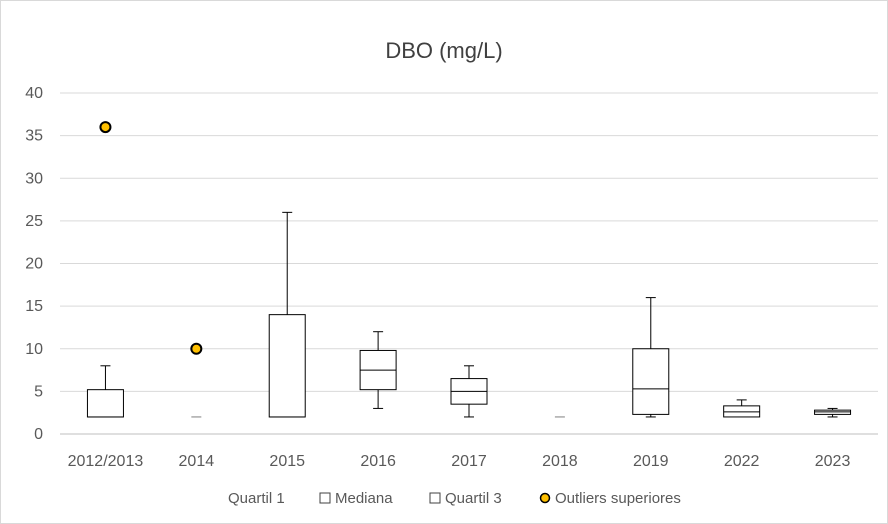  What do you see at coordinates (833, 412) in the screenshot?
I see `box-2023` at bounding box center [833, 412].